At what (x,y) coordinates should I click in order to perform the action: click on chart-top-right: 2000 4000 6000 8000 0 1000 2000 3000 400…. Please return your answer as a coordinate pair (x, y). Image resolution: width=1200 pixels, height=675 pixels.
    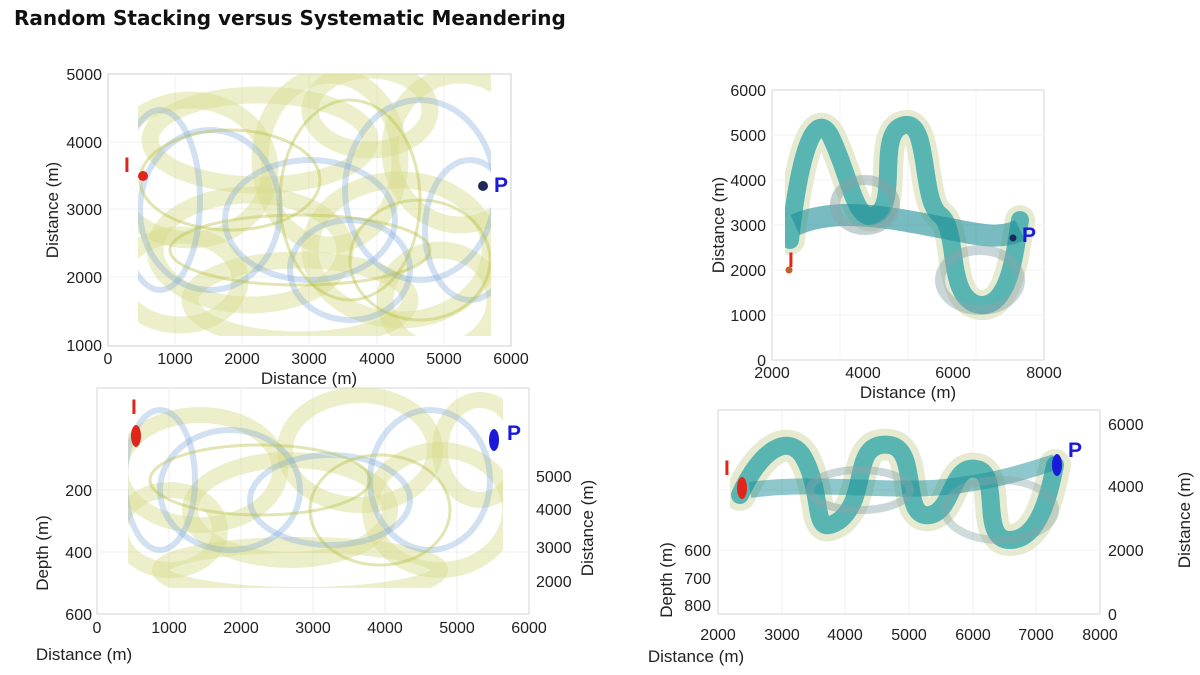
    Looking at the image, I should click on (885, 242).